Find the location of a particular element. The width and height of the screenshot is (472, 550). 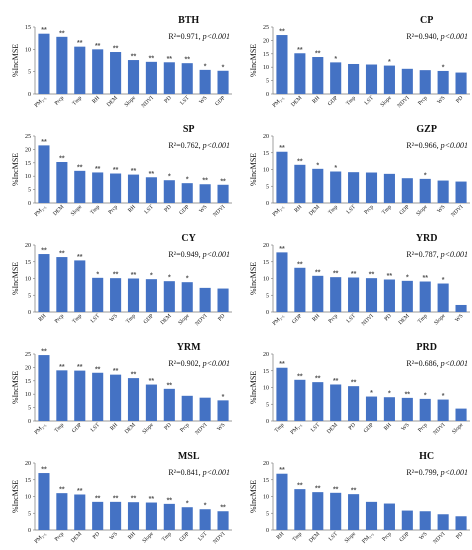

x-tick-label: Slope is located at coordinates (422, 211).